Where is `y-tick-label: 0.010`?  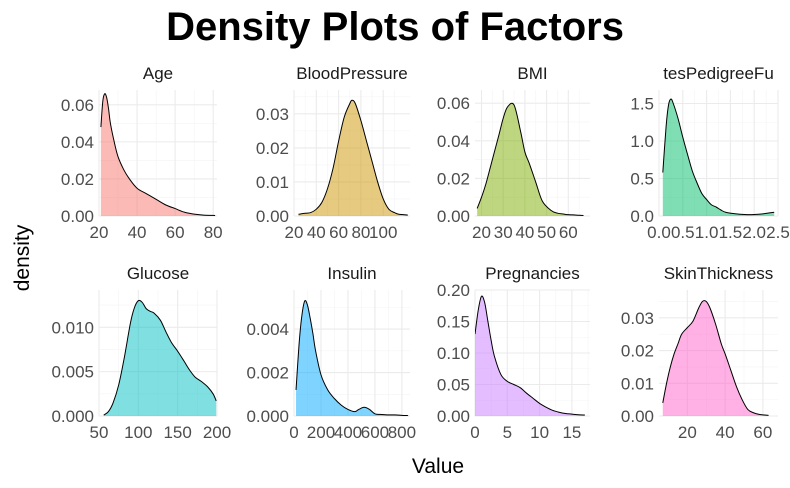
y-tick-label: 0.010 is located at coordinates (72, 327).